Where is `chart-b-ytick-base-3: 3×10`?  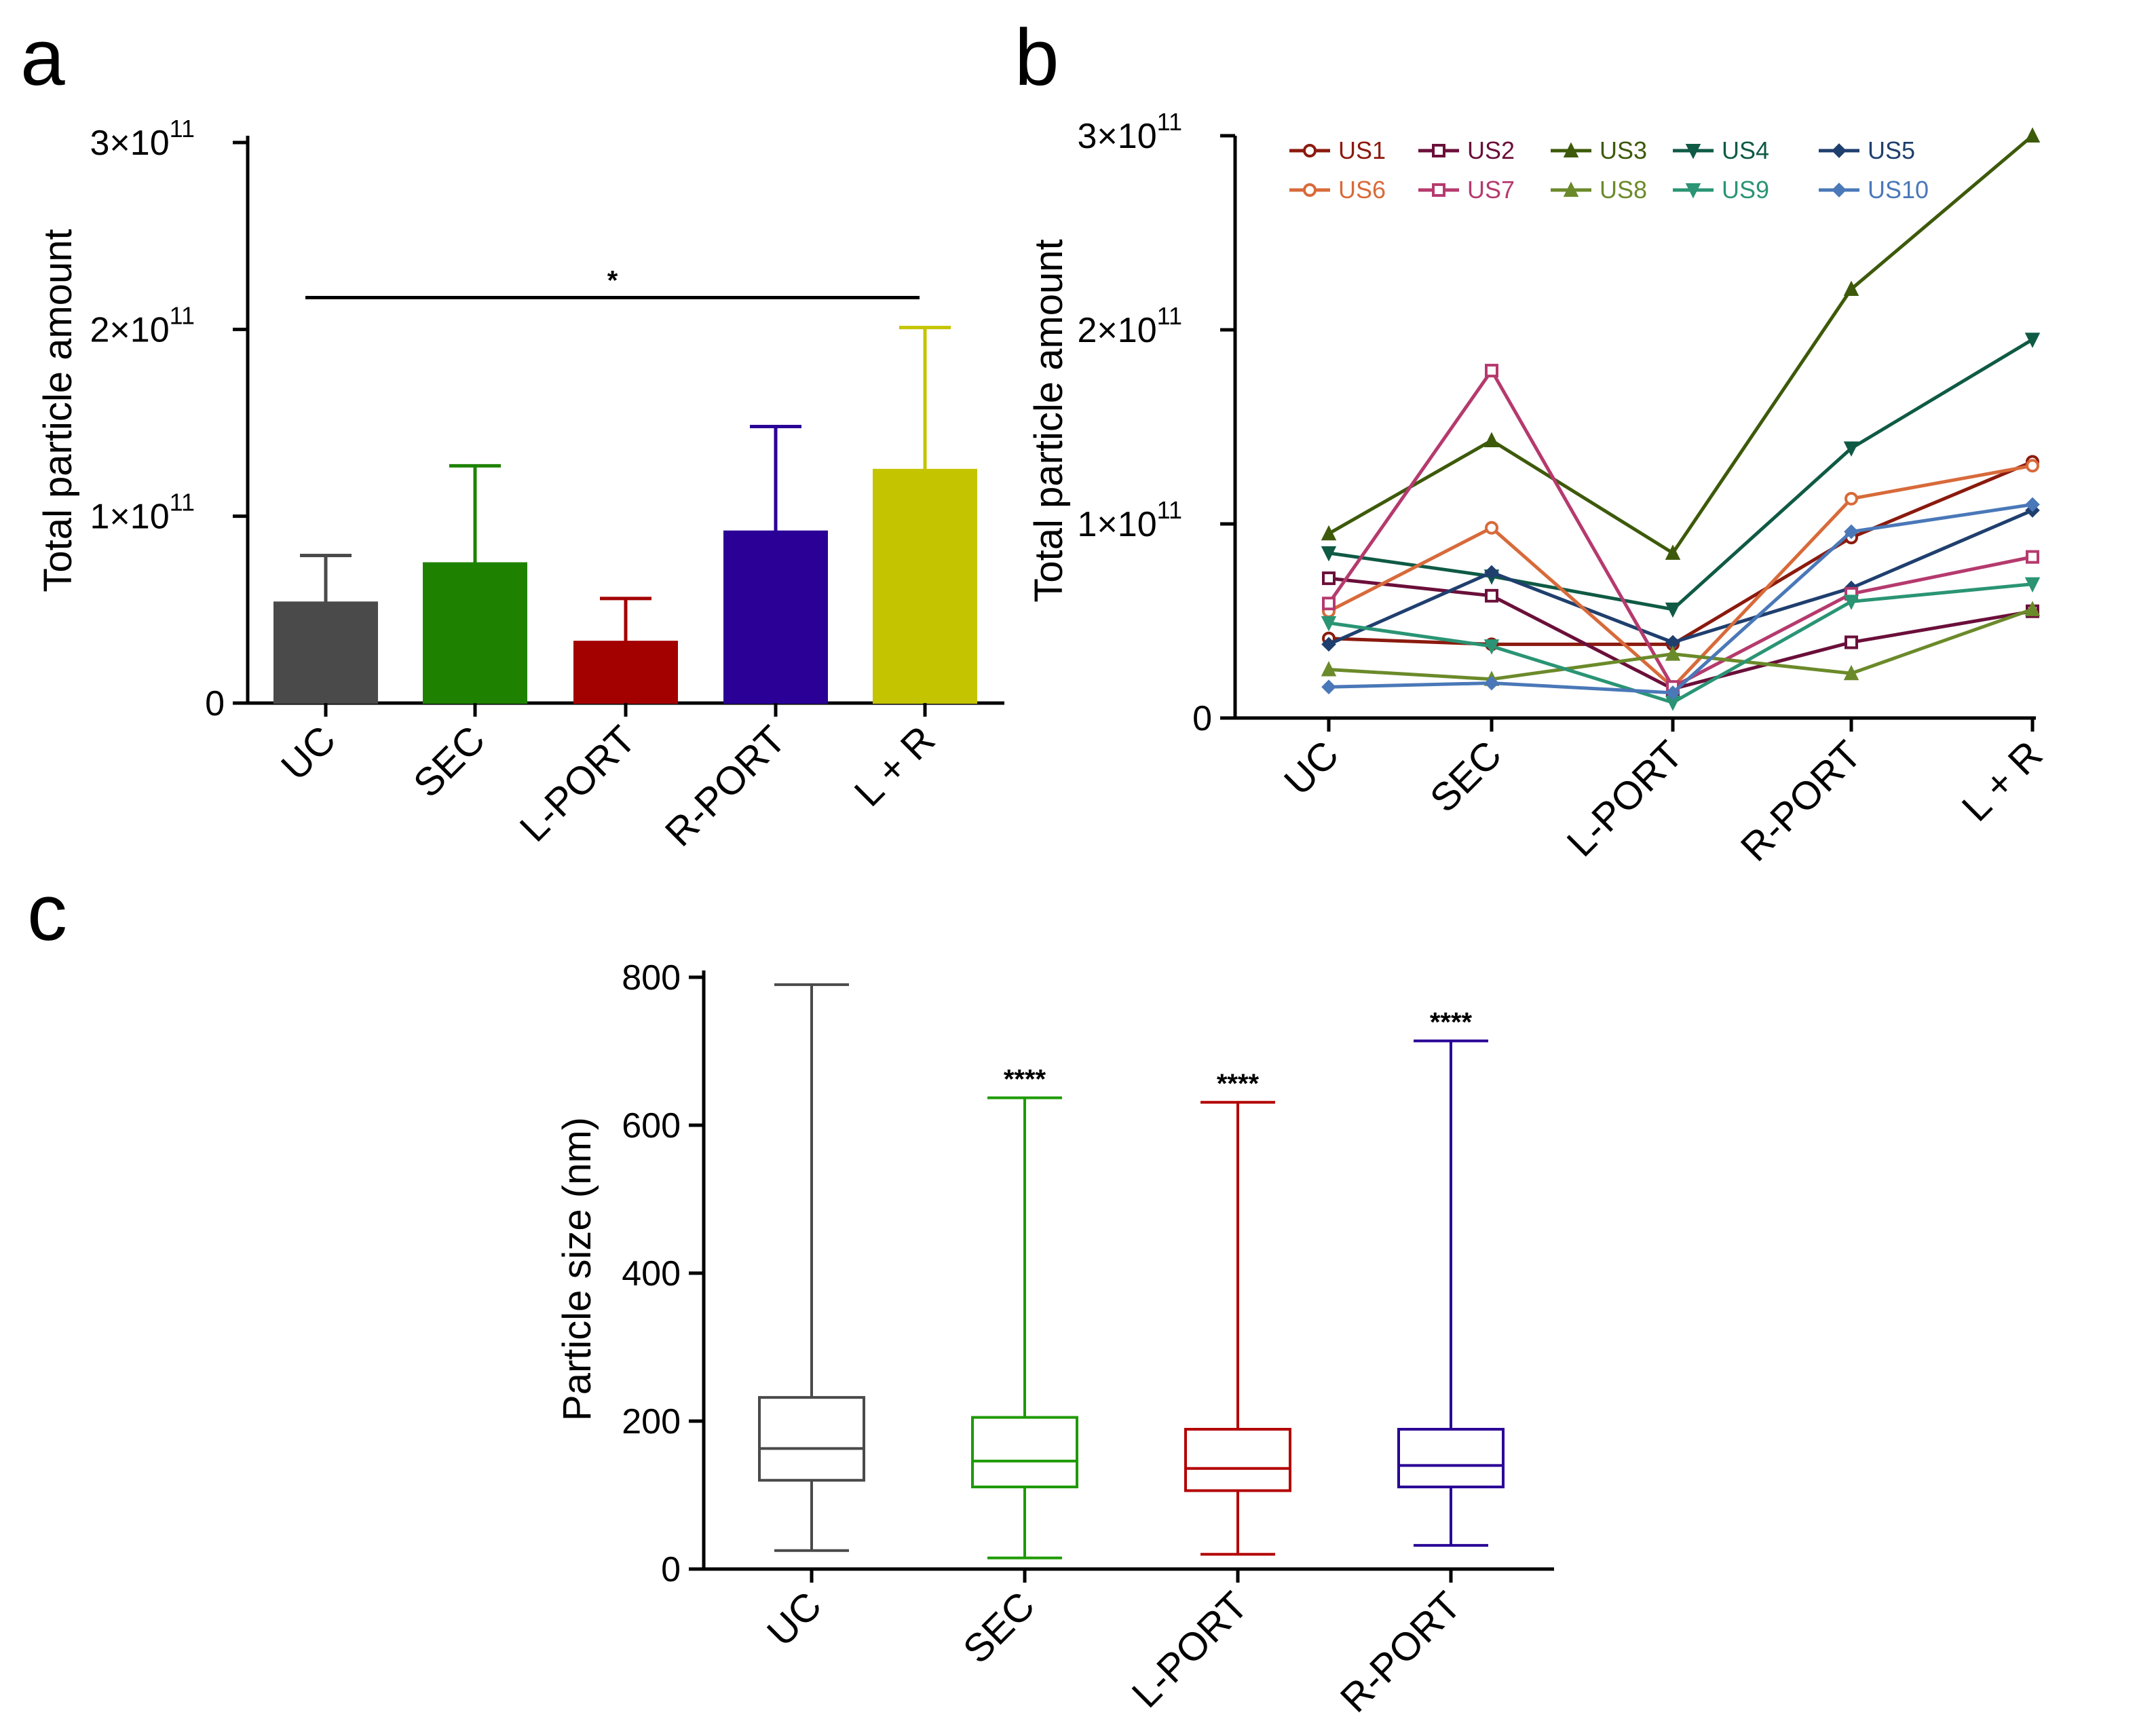
chart-b-ytick-base-3: 3×10 is located at coordinates (1116, 137).